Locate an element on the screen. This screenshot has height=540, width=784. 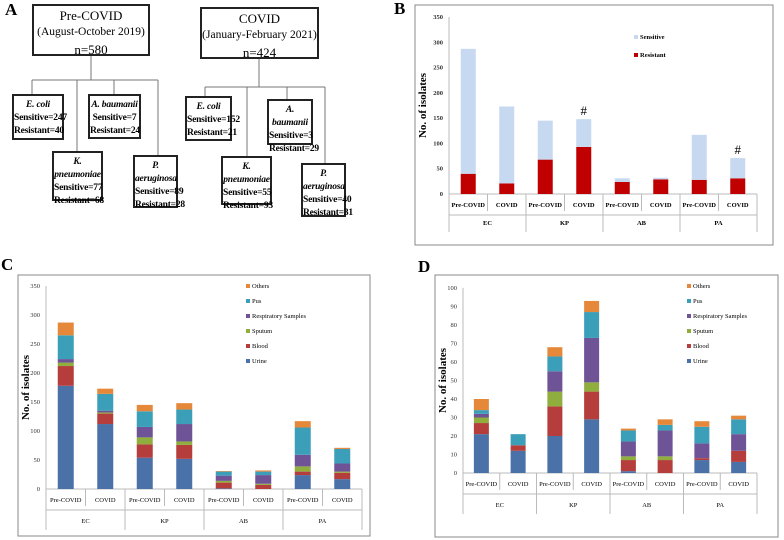
pre-covid-period: (August-October 2019) is located at coordinates (91, 32).